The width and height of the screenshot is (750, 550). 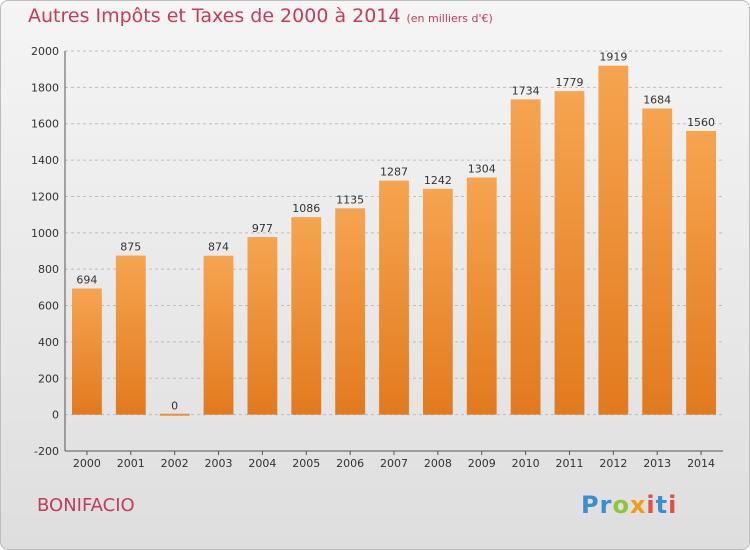 I want to click on y-tick-label: 1000, so click(x=45, y=233).